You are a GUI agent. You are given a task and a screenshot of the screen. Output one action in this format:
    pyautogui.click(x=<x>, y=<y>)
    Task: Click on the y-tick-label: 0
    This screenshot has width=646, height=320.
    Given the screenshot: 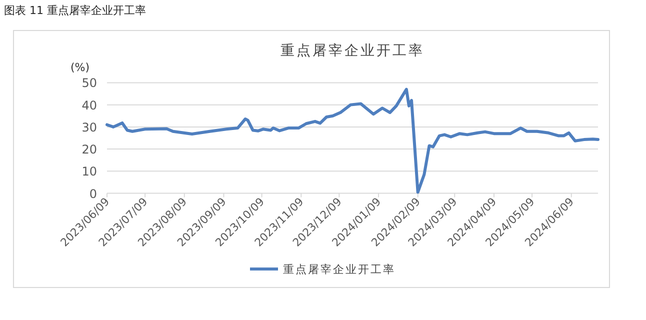 What is the action you would take?
    pyautogui.click(x=93, y=193)
    